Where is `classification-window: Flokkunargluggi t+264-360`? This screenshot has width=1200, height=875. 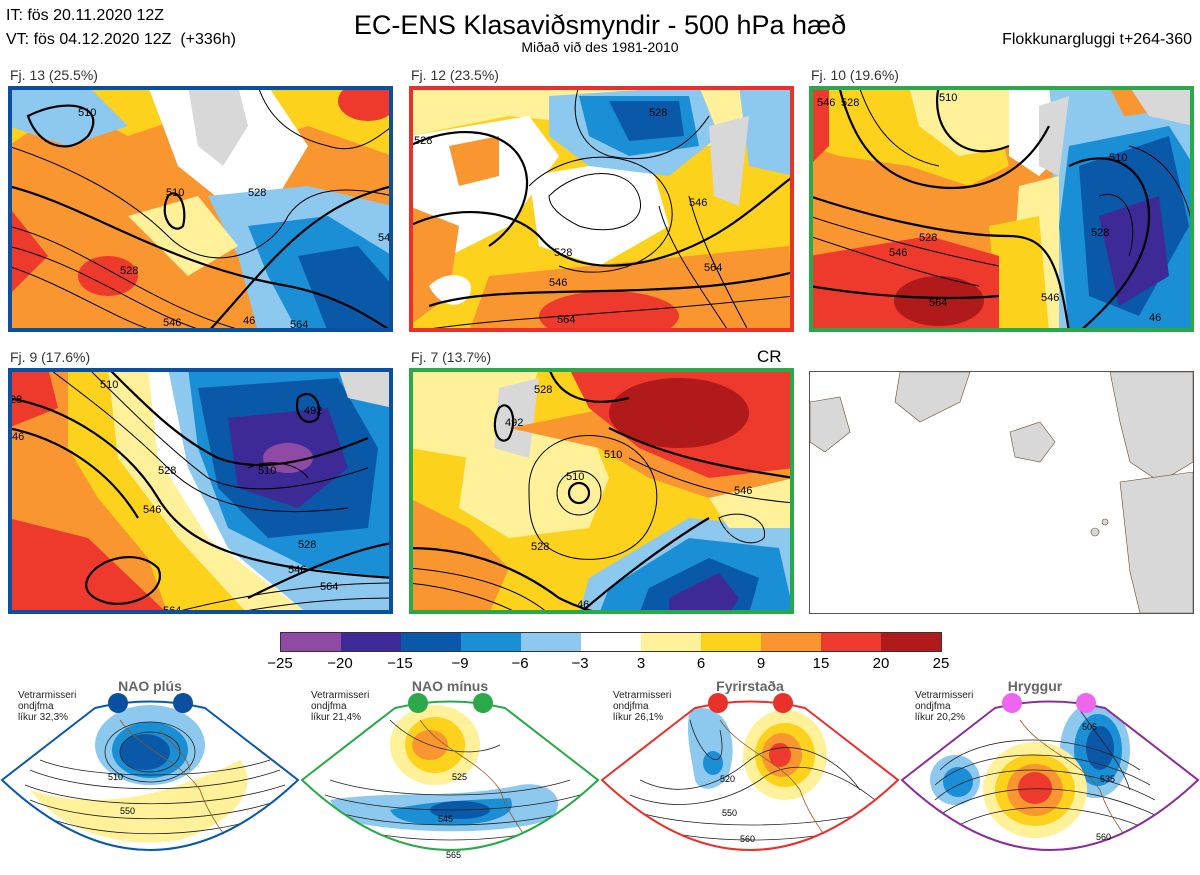
classification-window: Flokkunargluggi t+264-360 is located at coordinates (1097, 39).